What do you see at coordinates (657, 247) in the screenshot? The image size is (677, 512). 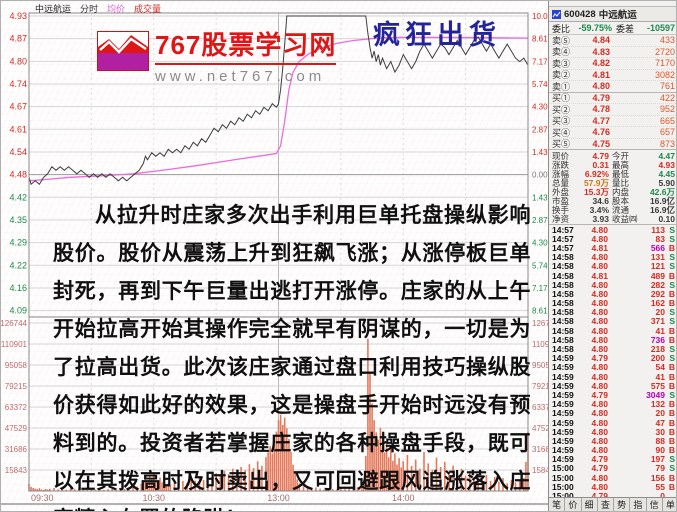 I see `tick-qty: 566` at bounding box center [657, 247].